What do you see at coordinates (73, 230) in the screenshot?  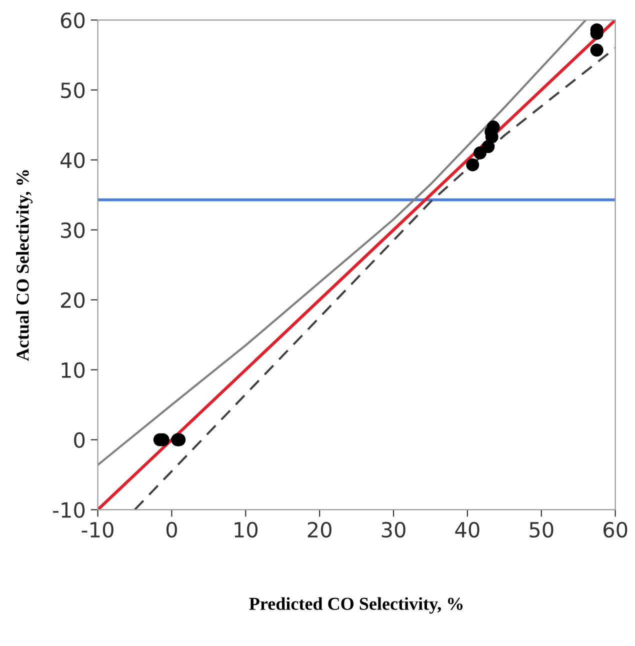 I see `y-tick-label: 30` at bounding box center [73, 230].